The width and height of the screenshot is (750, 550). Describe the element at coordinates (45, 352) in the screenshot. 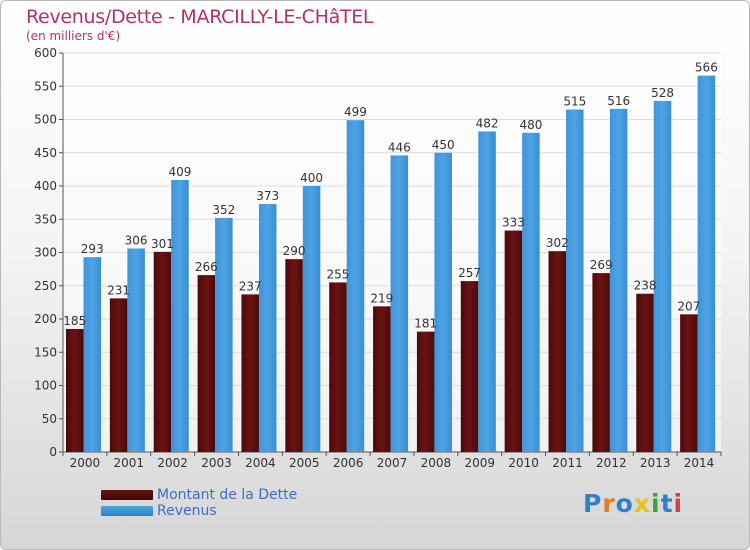

I see `y-tick-label: 150` at that location.